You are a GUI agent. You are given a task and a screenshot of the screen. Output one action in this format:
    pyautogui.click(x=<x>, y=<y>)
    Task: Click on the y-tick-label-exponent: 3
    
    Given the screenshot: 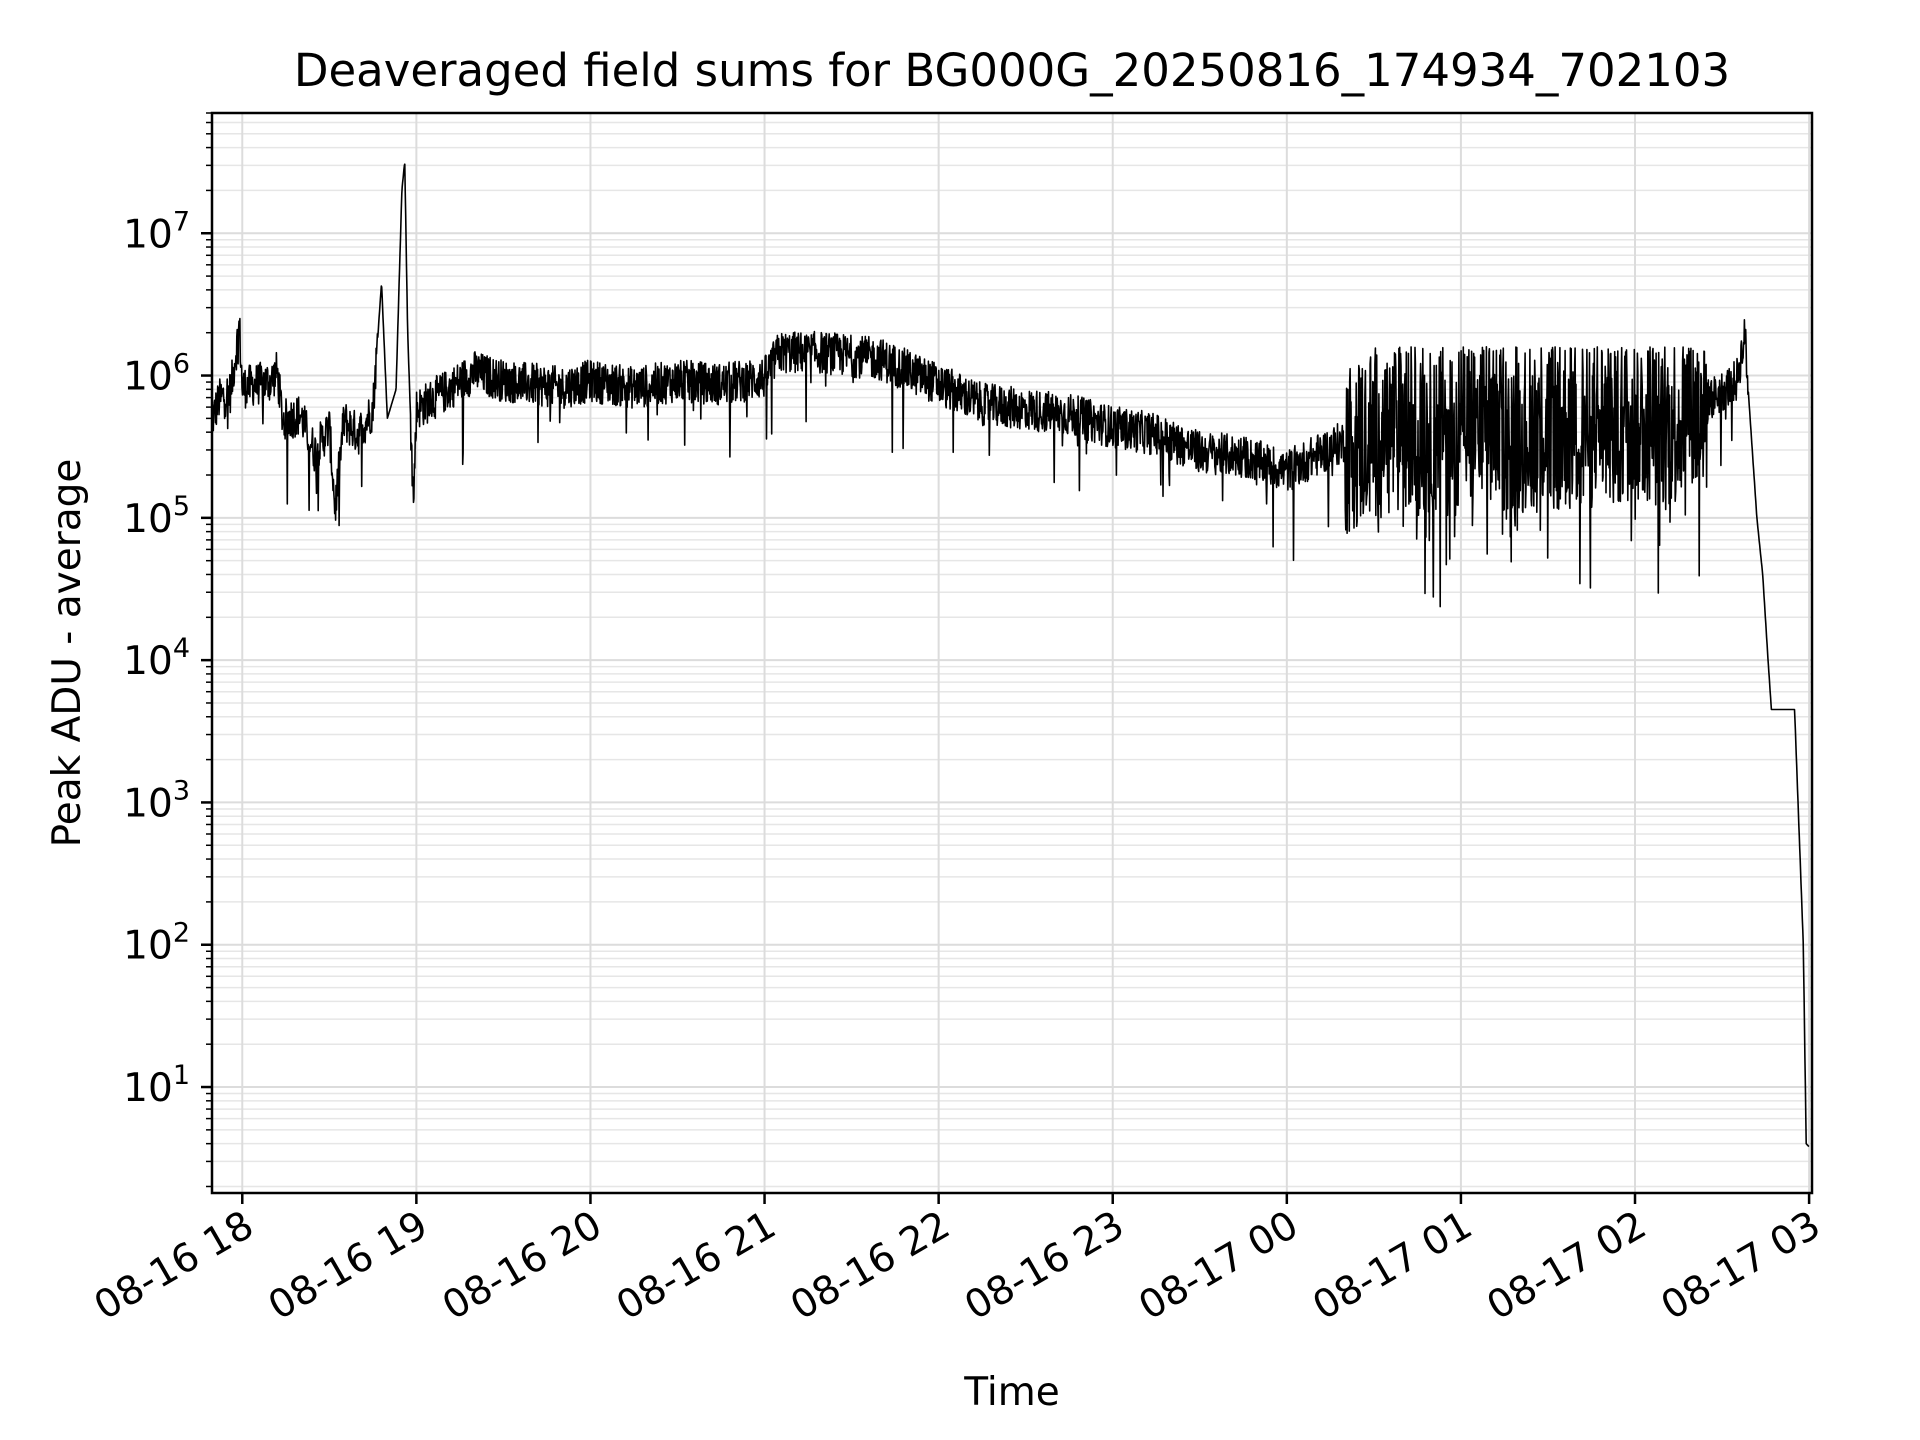 What is the action you would take?
    pyautogui.click(x=181, y=790)
    